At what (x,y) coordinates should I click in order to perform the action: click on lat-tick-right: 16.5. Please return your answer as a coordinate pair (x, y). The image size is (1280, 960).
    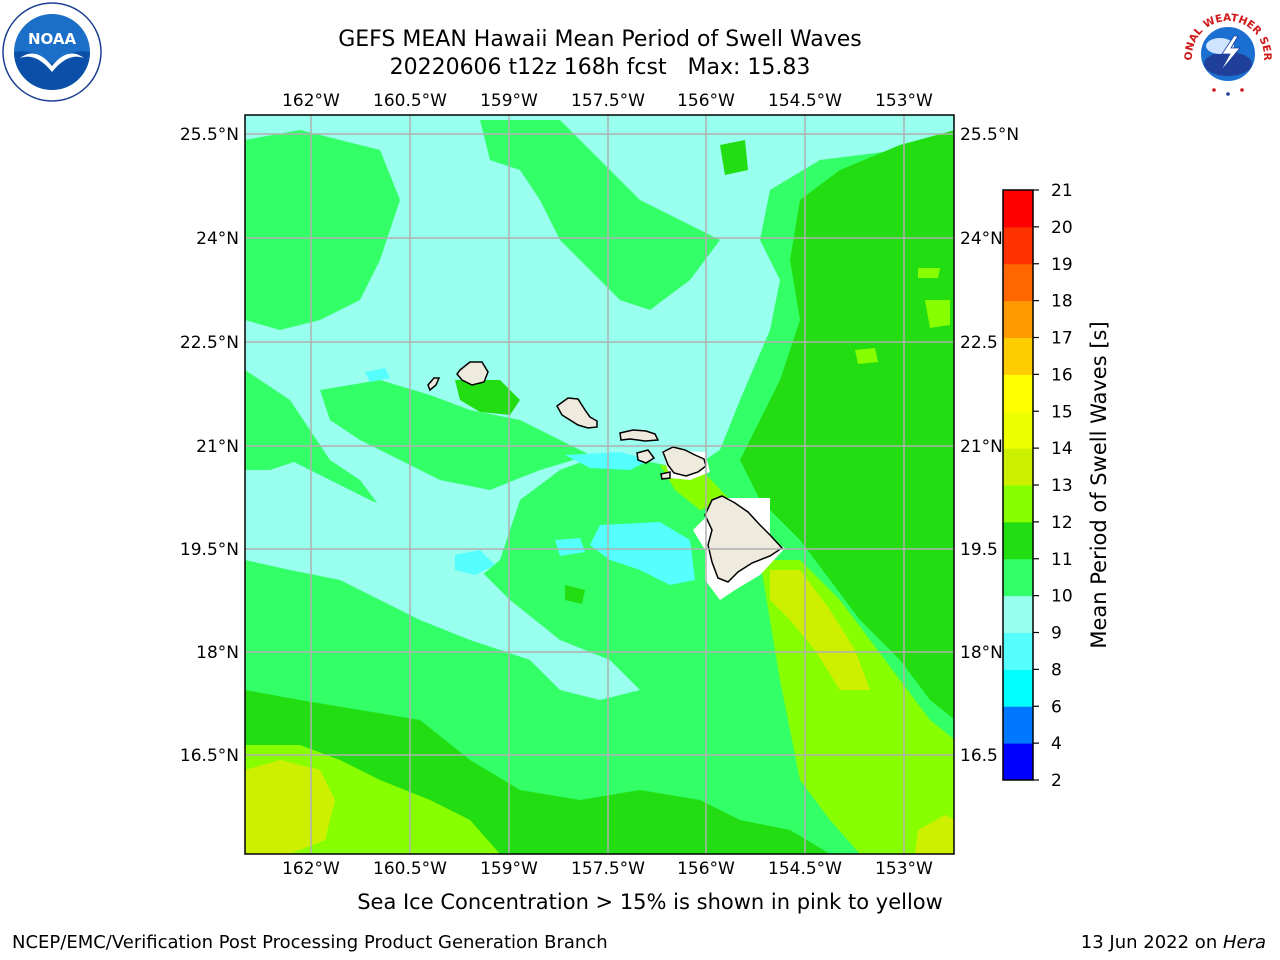
    Looking at the image, I should click on (979, 756).